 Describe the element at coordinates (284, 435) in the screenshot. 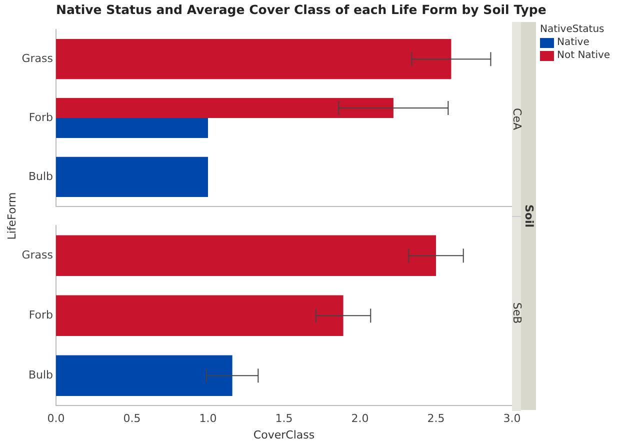

I see `x-axis-title: CoverClass` at that location.